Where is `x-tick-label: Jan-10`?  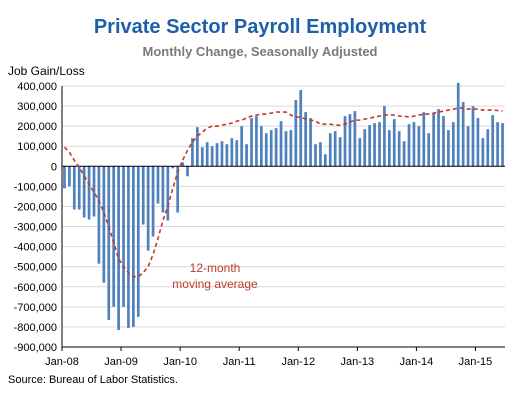
x-tick-label: Jan-10 is located at coordinates (180, 362).